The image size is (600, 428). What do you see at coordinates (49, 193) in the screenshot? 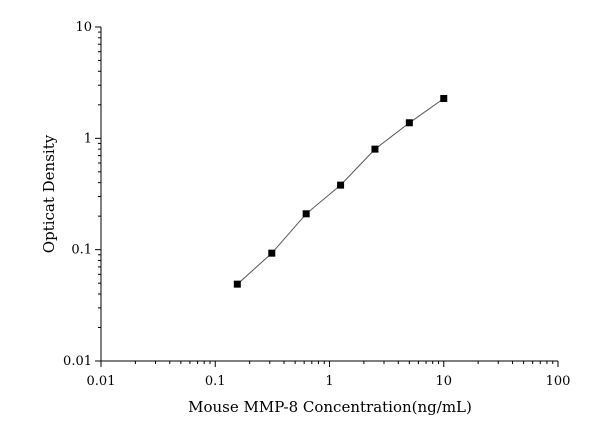
I see `y-axis-label: Opticat Density` at bounding box center [49, 193].